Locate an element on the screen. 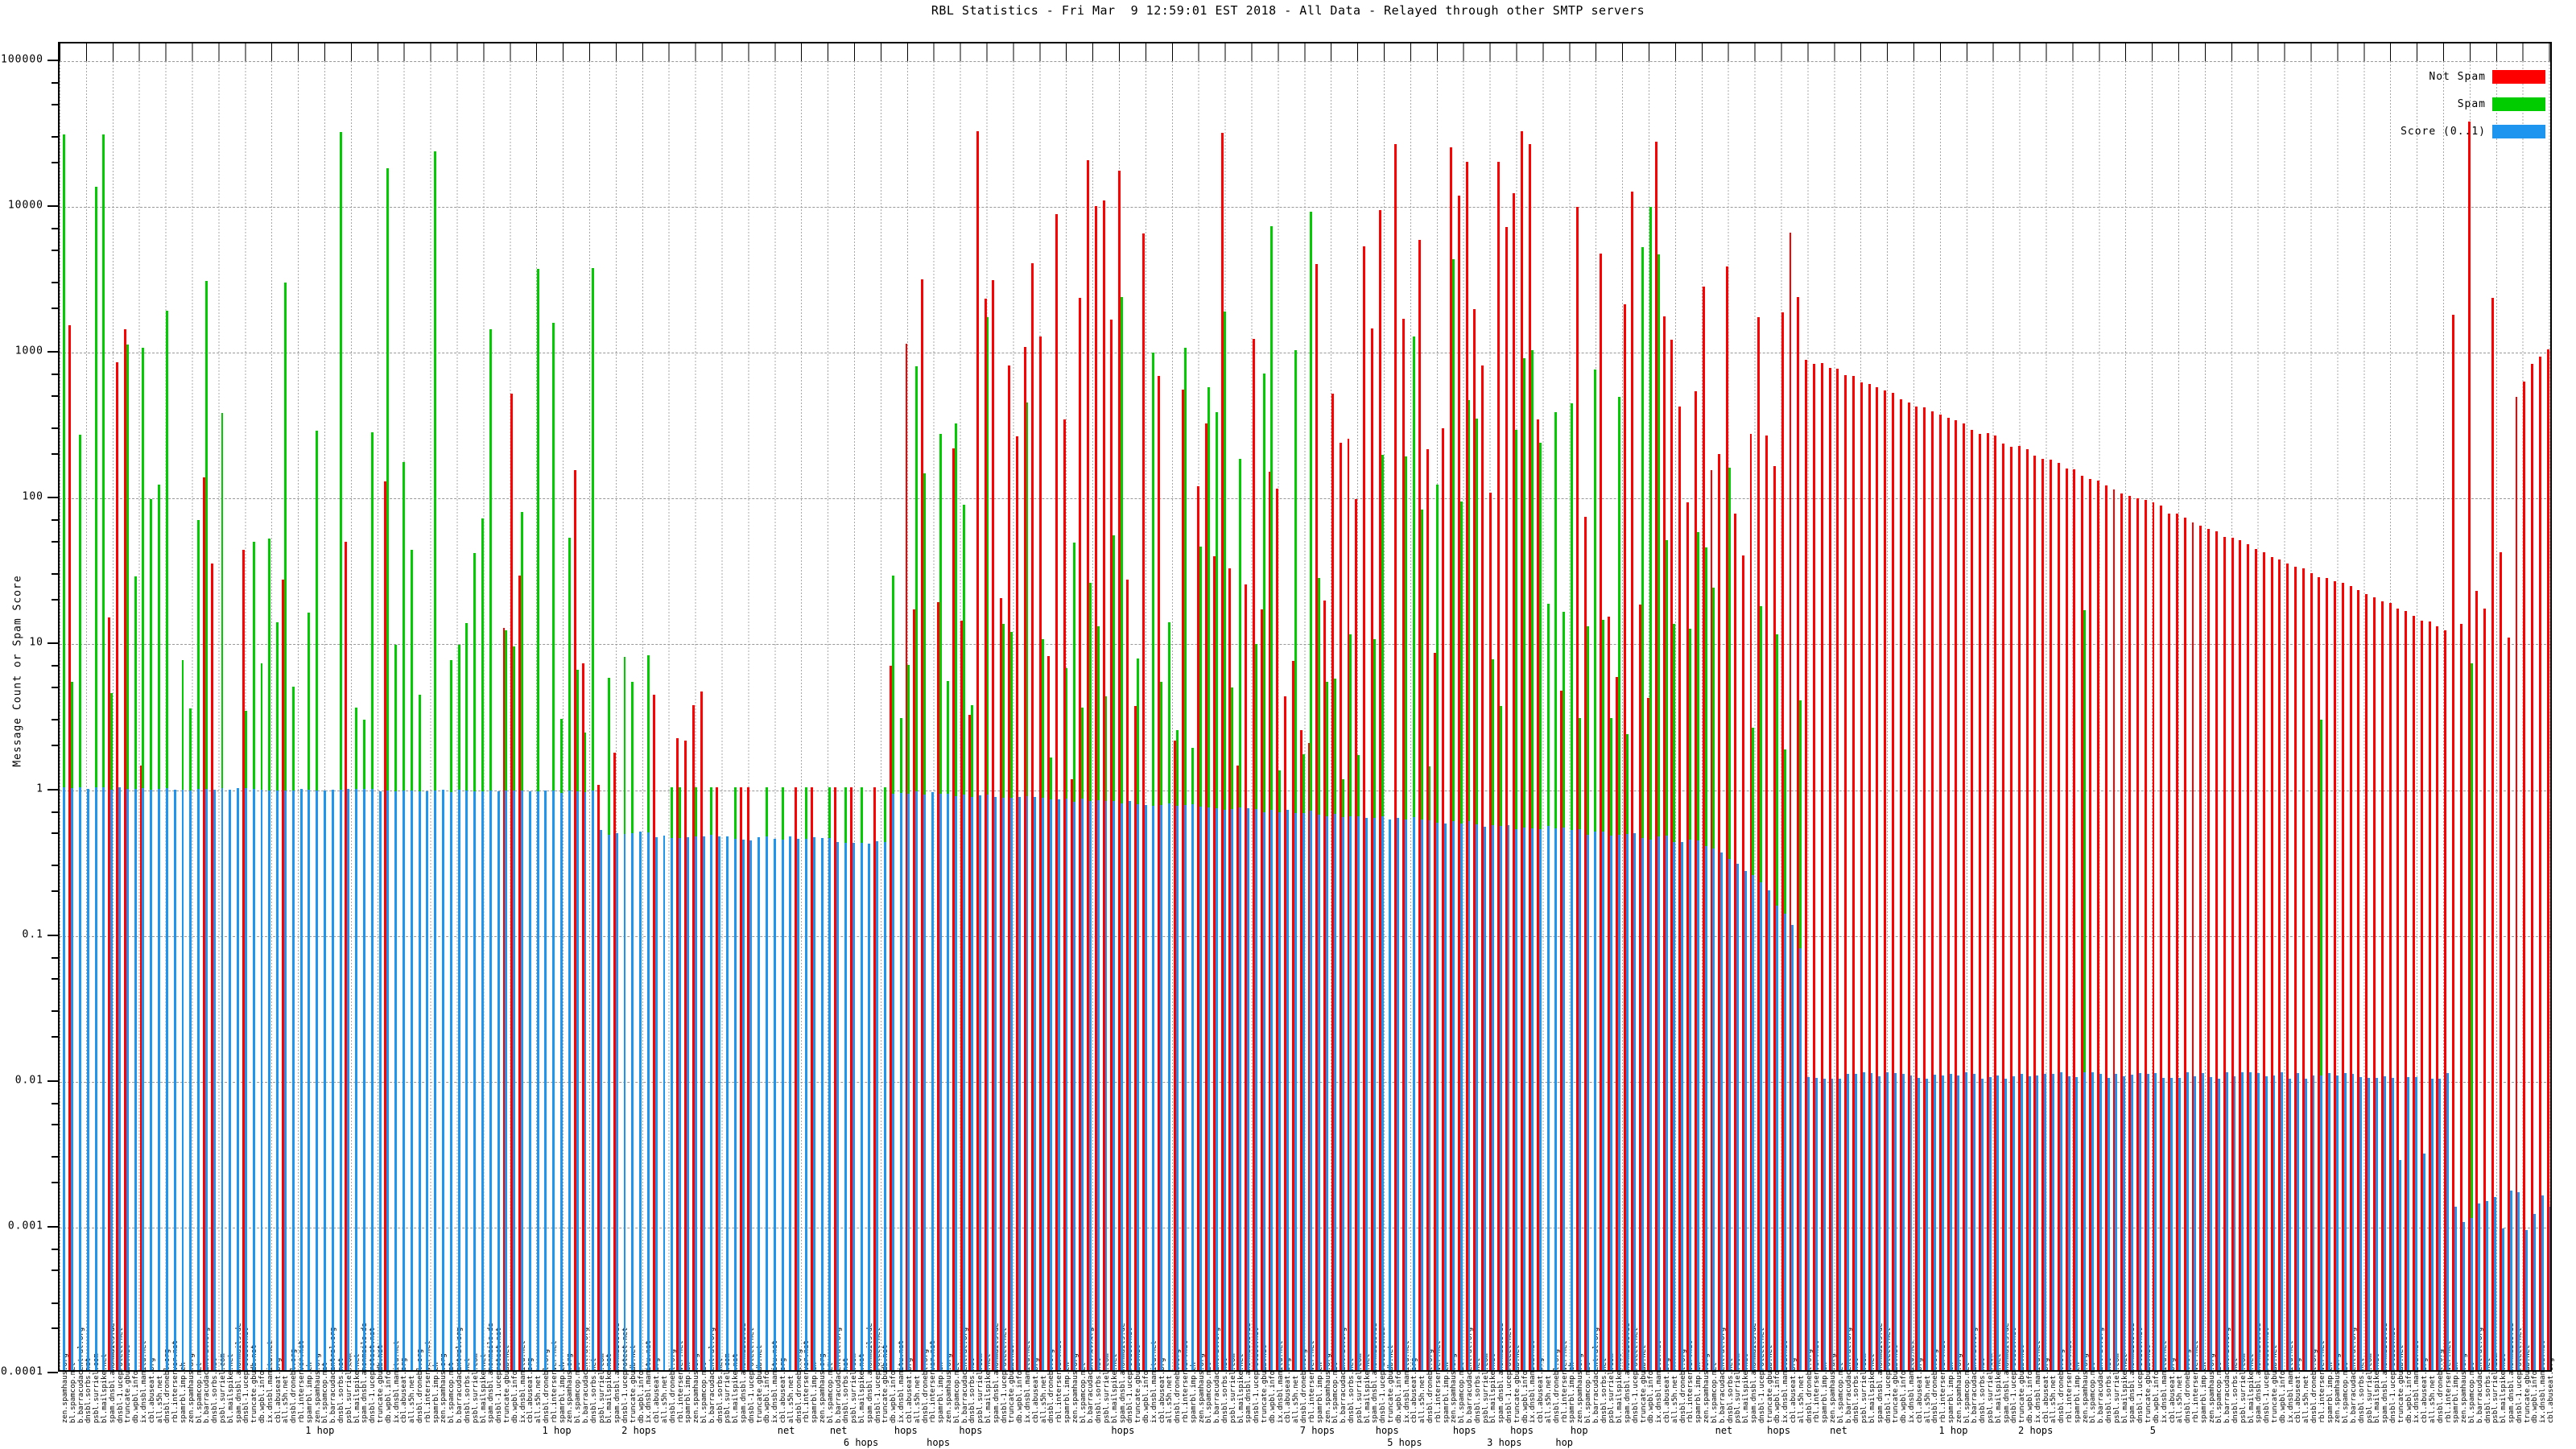 Image resolution: width=2576 pixels, height=1449 pixels. legend-label-spam: Spam is located at coordinates (2471, 103).